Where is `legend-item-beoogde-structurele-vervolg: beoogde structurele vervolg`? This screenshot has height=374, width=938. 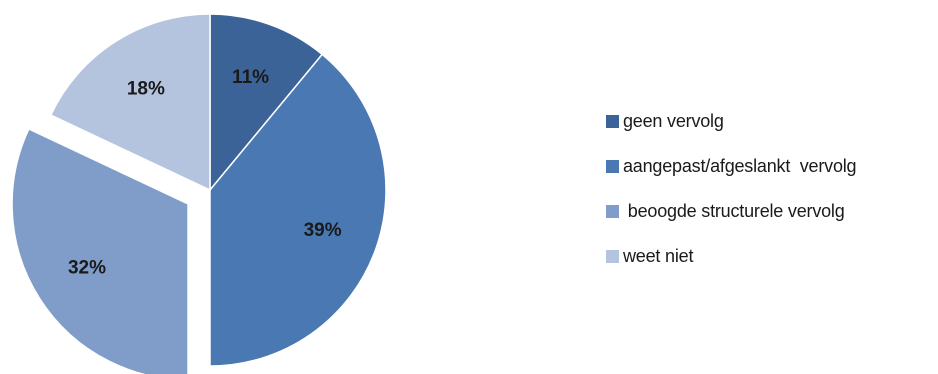
legend-item-beoogde-structurele-vervolg: beoogde structurele vervolg is located at coordinates (771, 211).